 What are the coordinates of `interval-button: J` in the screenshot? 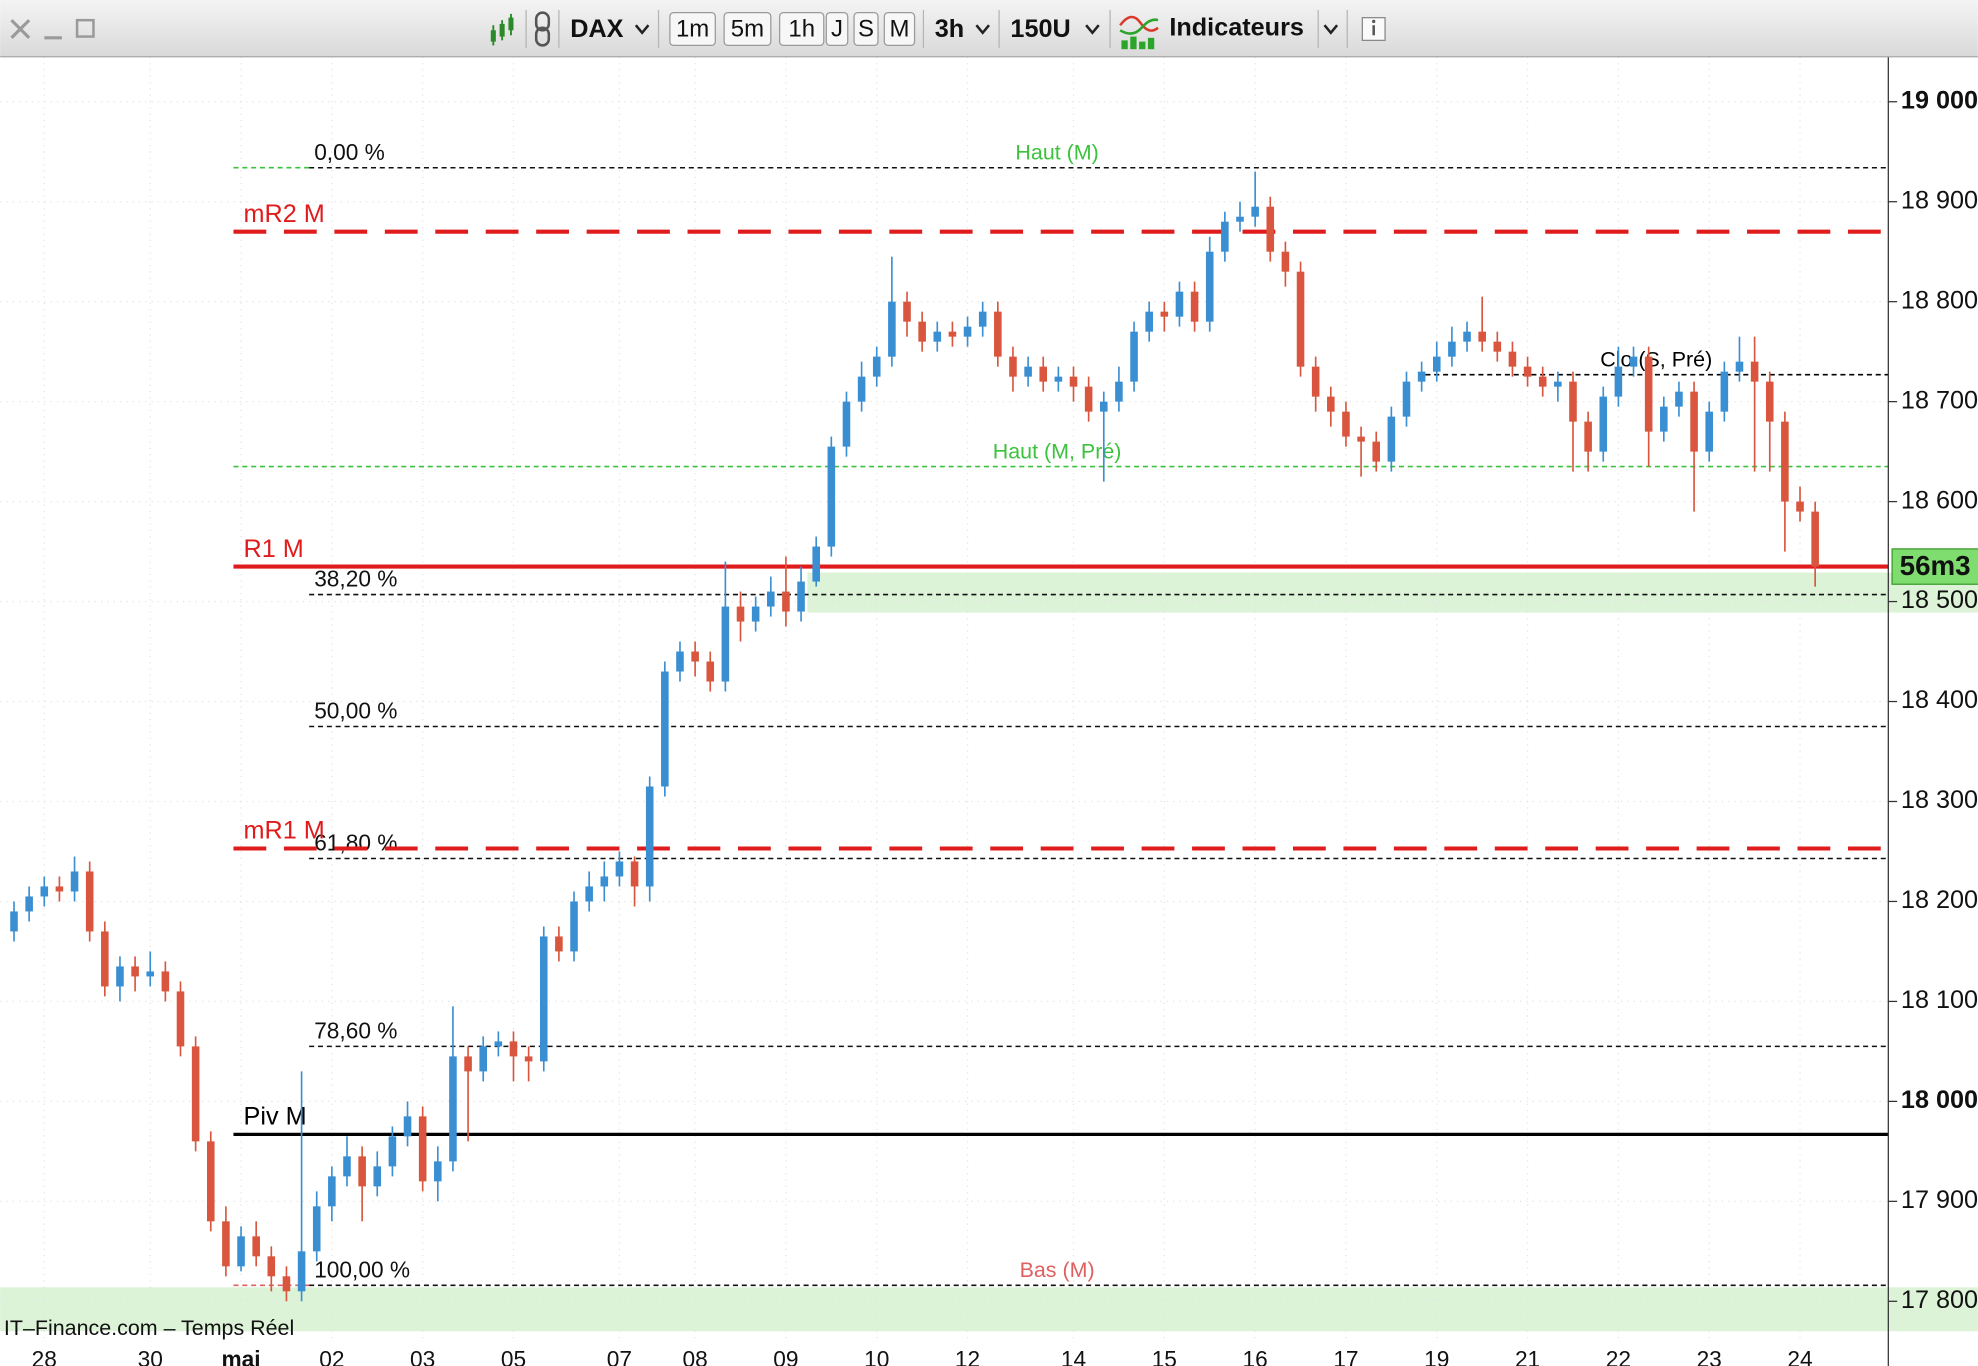 It's located at (837, 29).